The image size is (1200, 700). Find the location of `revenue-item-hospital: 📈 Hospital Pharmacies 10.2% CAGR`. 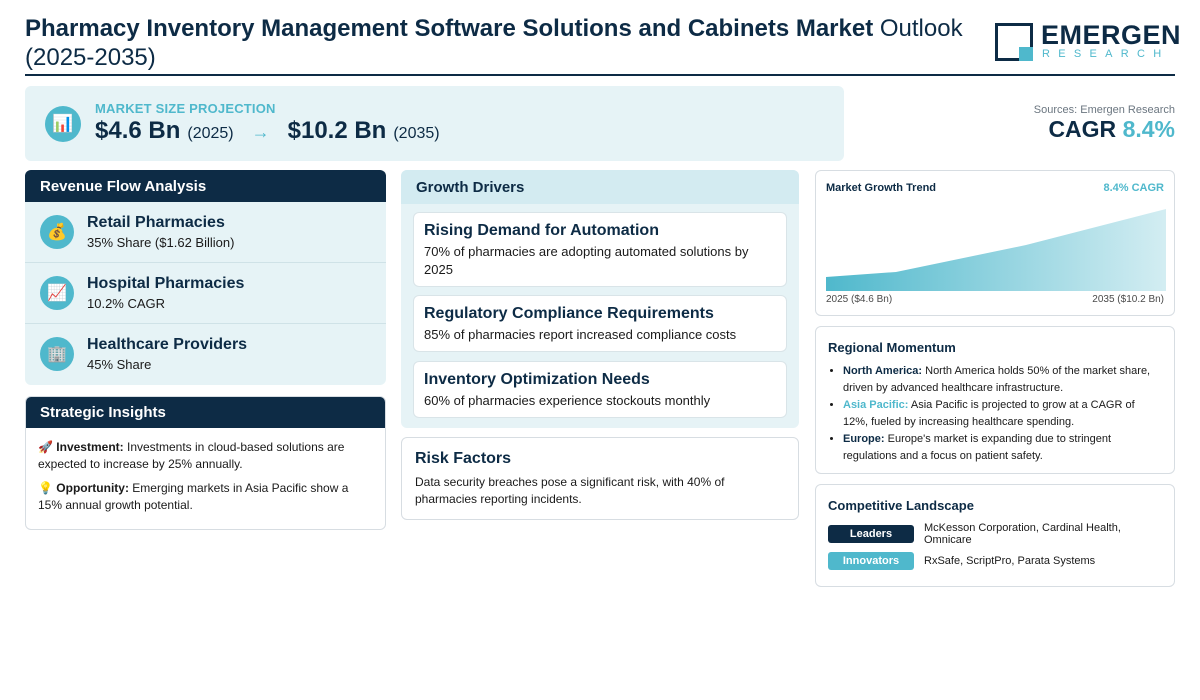

revenue-item-hospital: 📈 Hospital Pharmacies 10.2% CAGR is located at coordinates (205, 293).